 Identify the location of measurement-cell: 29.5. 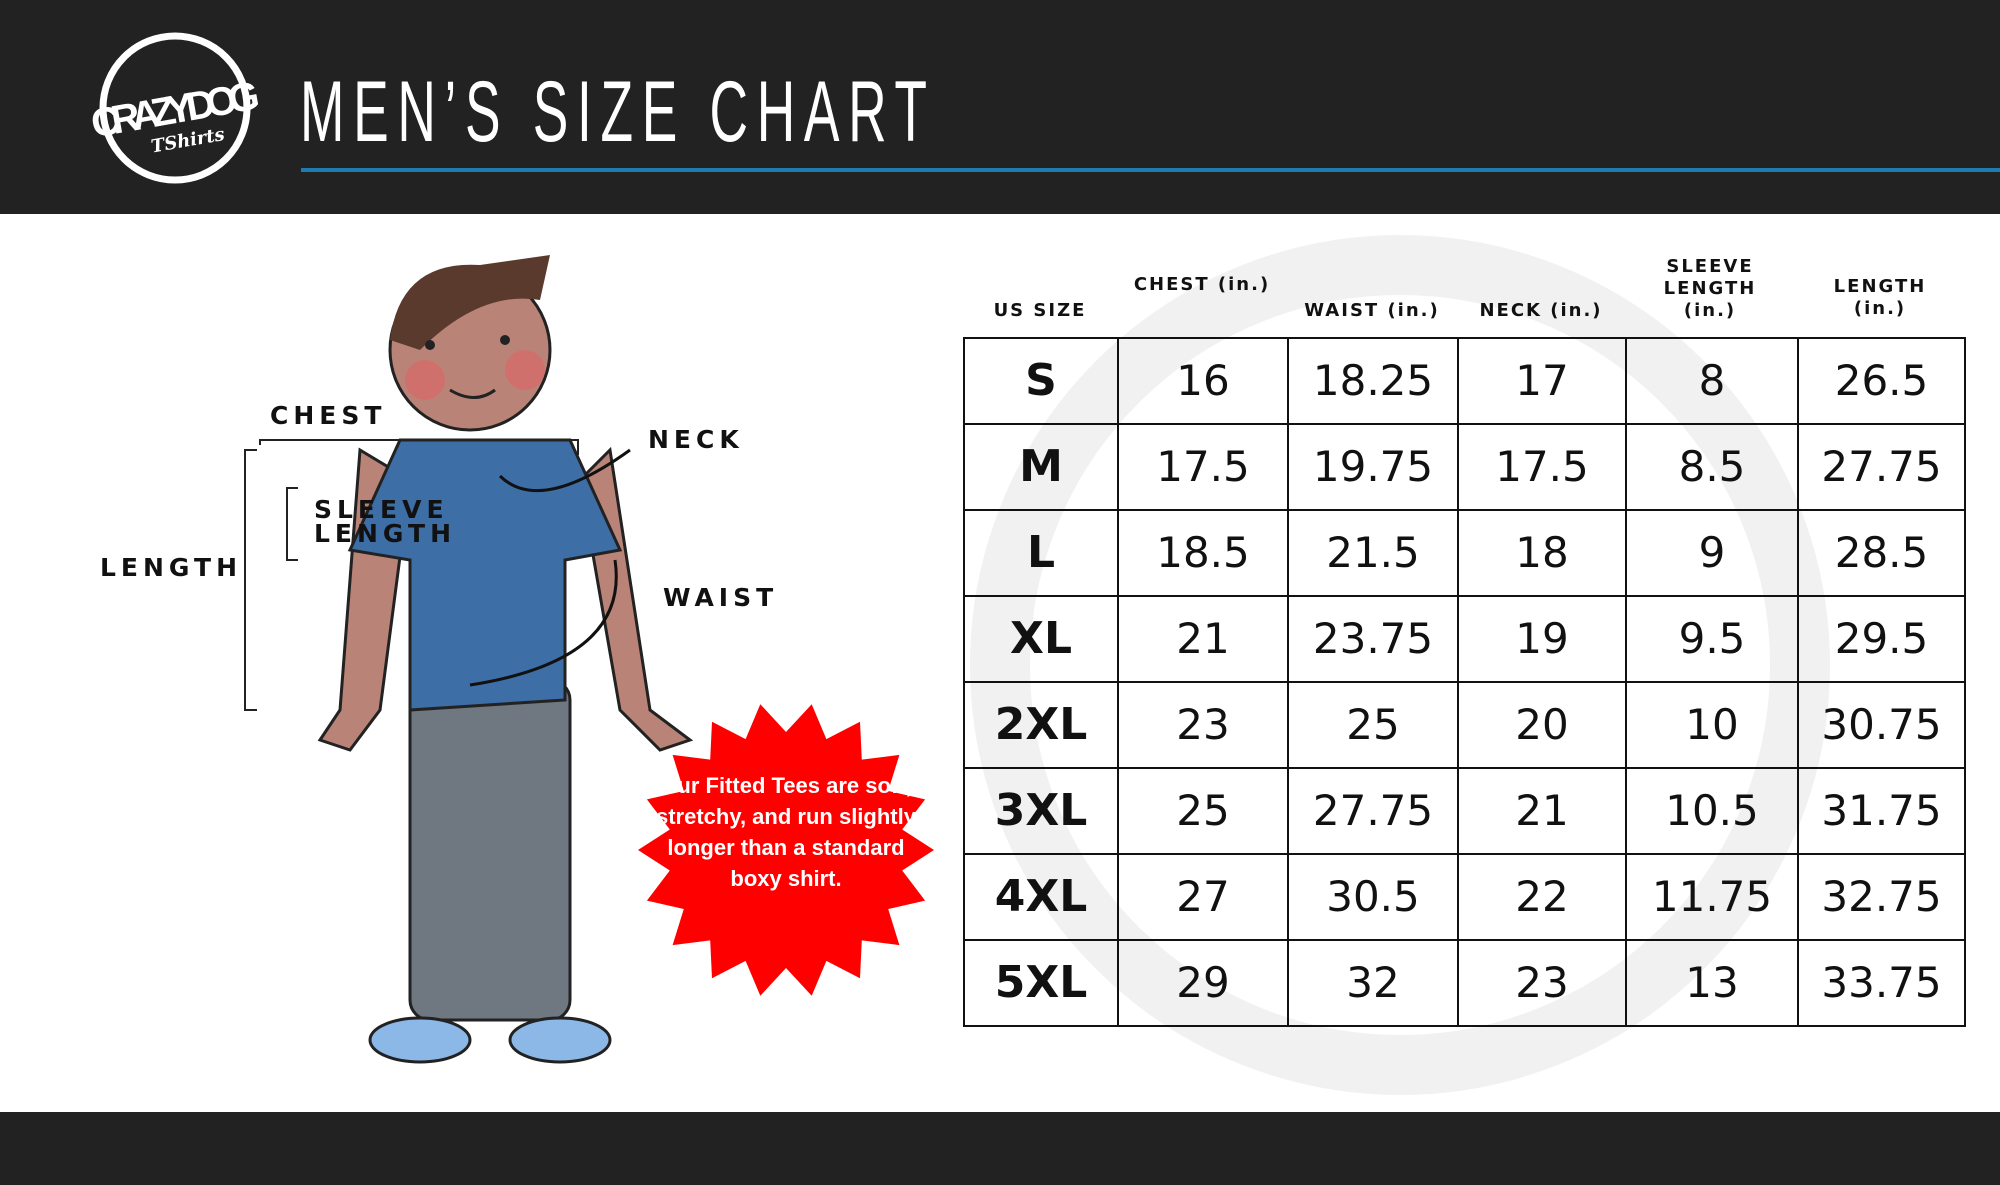
(1881, 639).